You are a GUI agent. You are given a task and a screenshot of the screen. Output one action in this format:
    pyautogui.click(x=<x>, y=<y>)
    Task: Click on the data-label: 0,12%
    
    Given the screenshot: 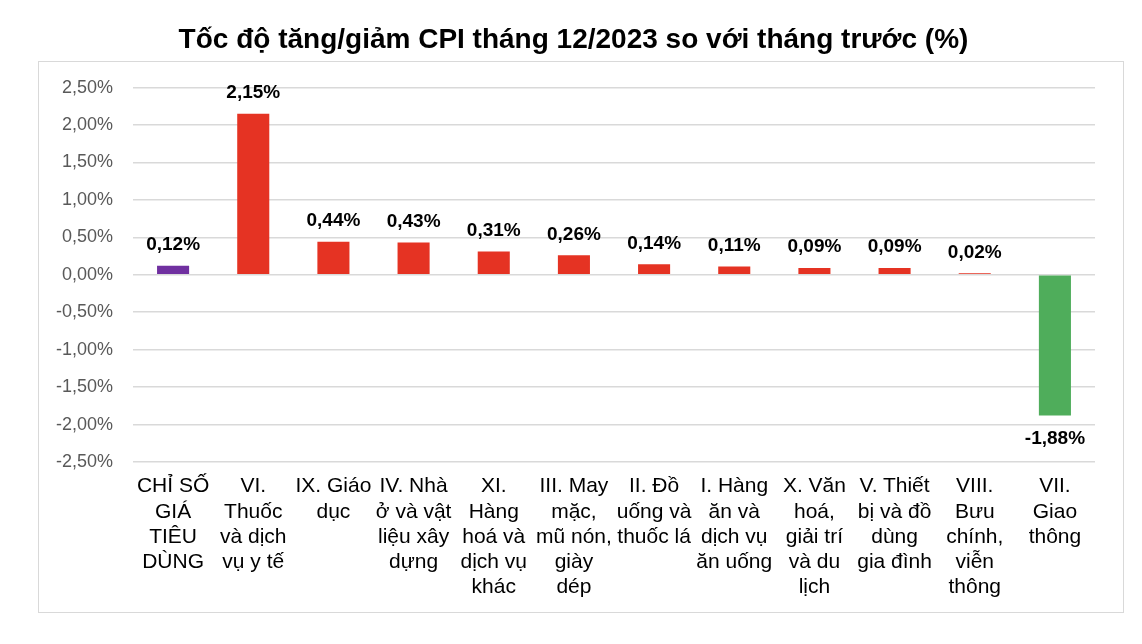 What is the action you would take?
    pyautogui.click(x=173, y=244)
    